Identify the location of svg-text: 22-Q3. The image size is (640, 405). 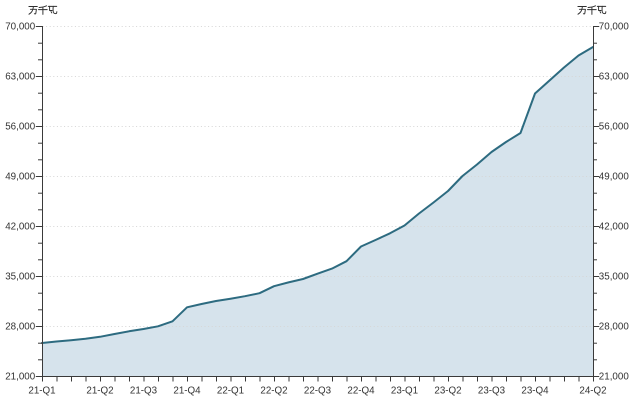
(318, 390).